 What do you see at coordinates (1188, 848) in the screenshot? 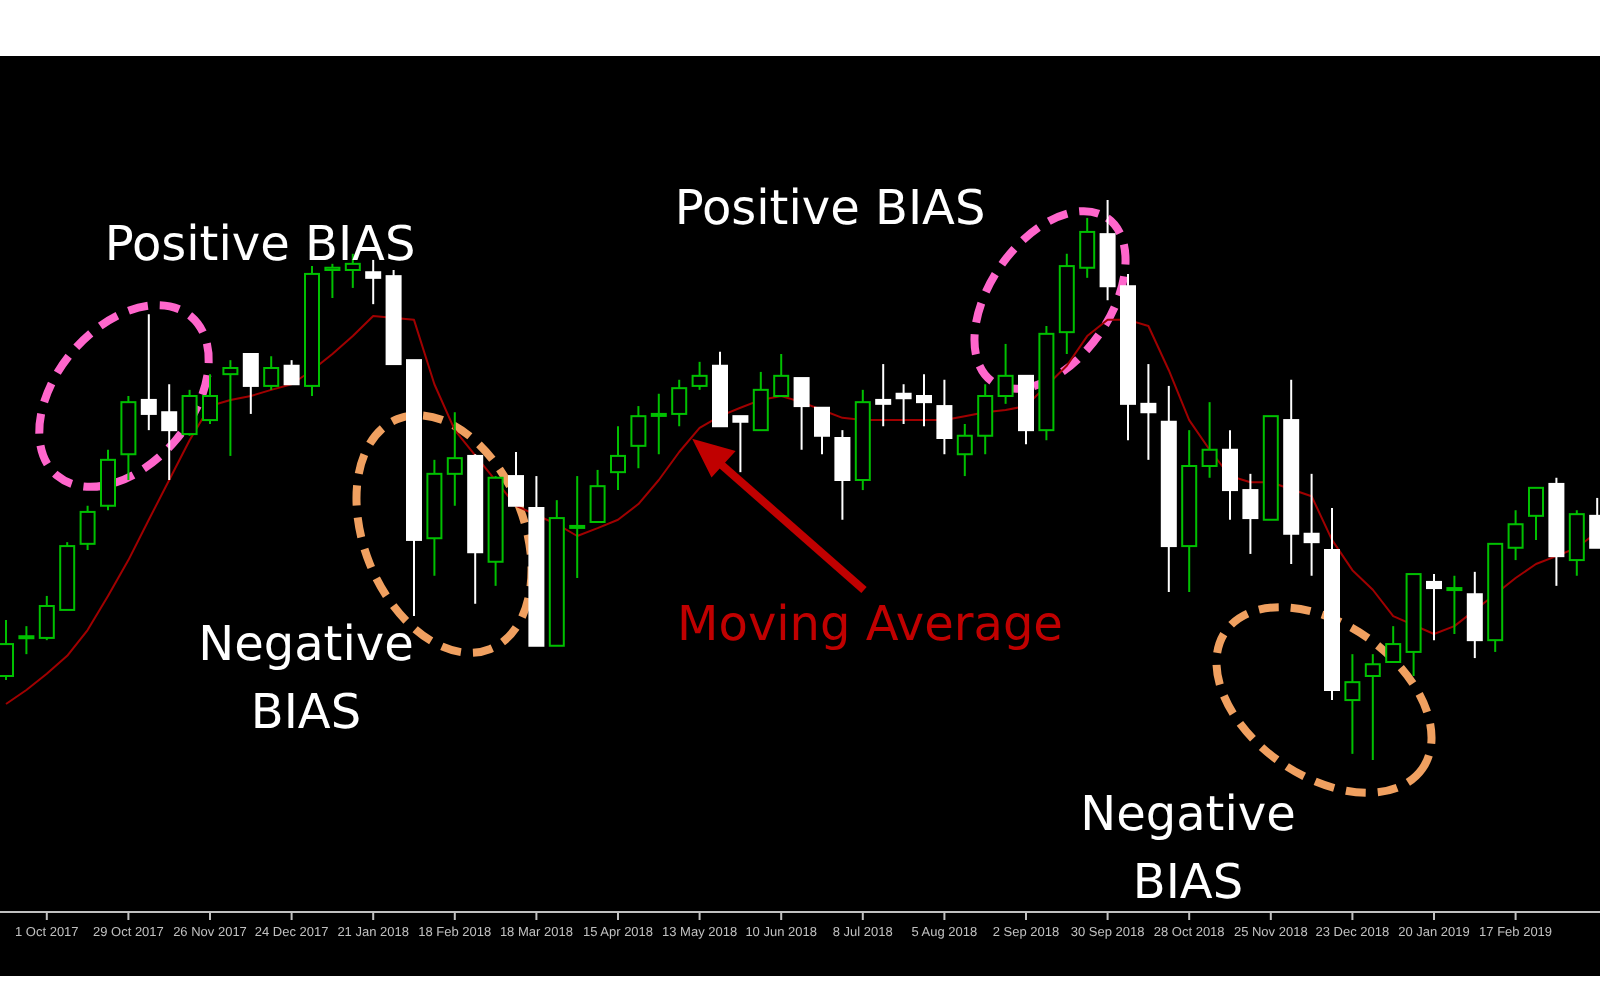
I see `text: Negative BIAS` at bounding box center [1188, 848].